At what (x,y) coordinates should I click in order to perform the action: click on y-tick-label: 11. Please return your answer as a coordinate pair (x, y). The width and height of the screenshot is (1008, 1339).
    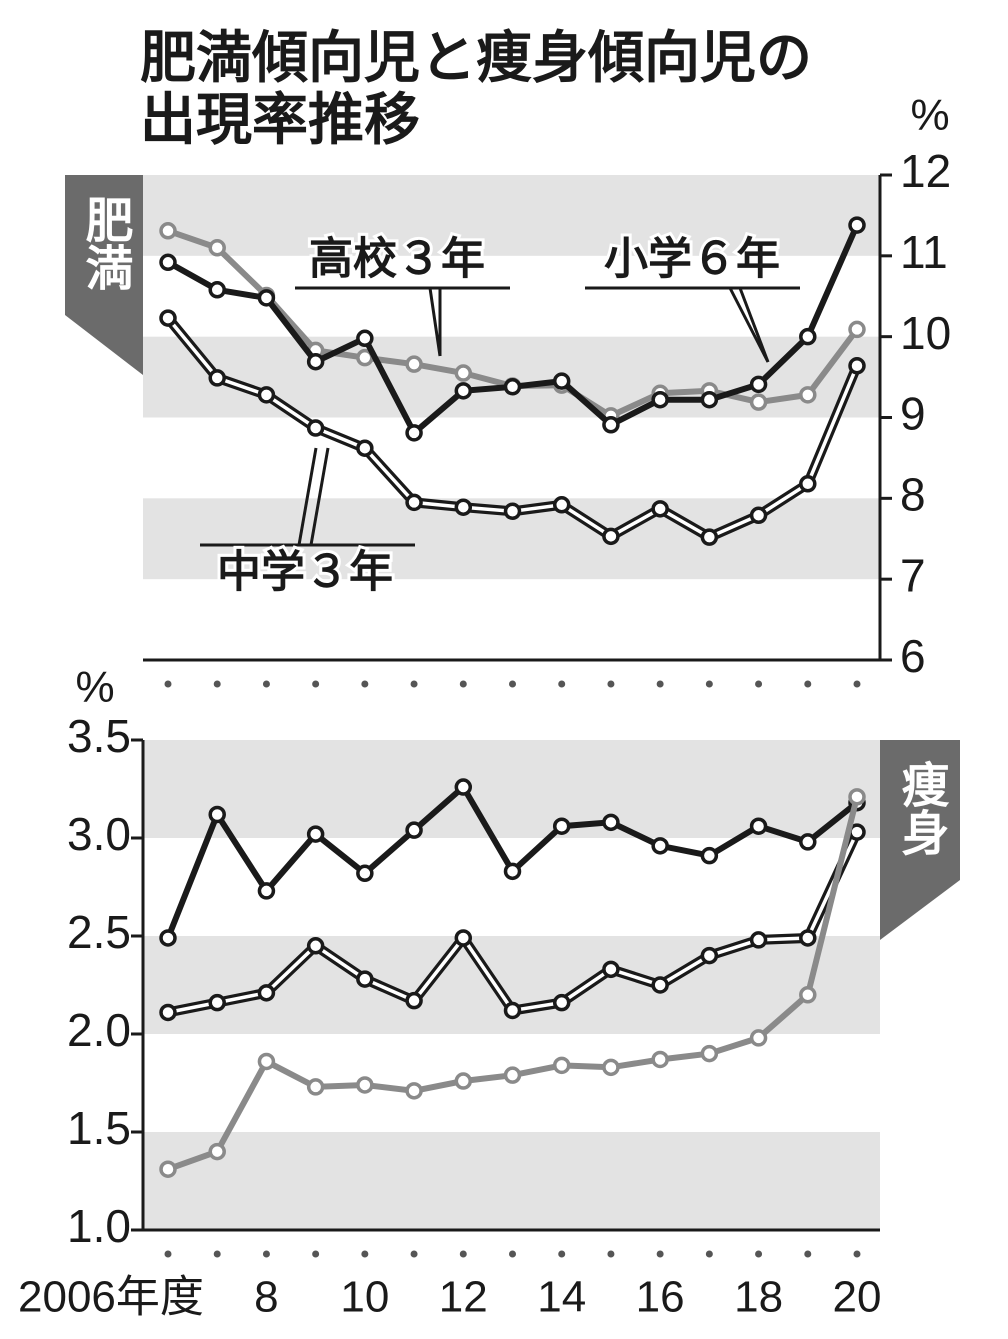
    Looking at the image, I should click on (924, 252).